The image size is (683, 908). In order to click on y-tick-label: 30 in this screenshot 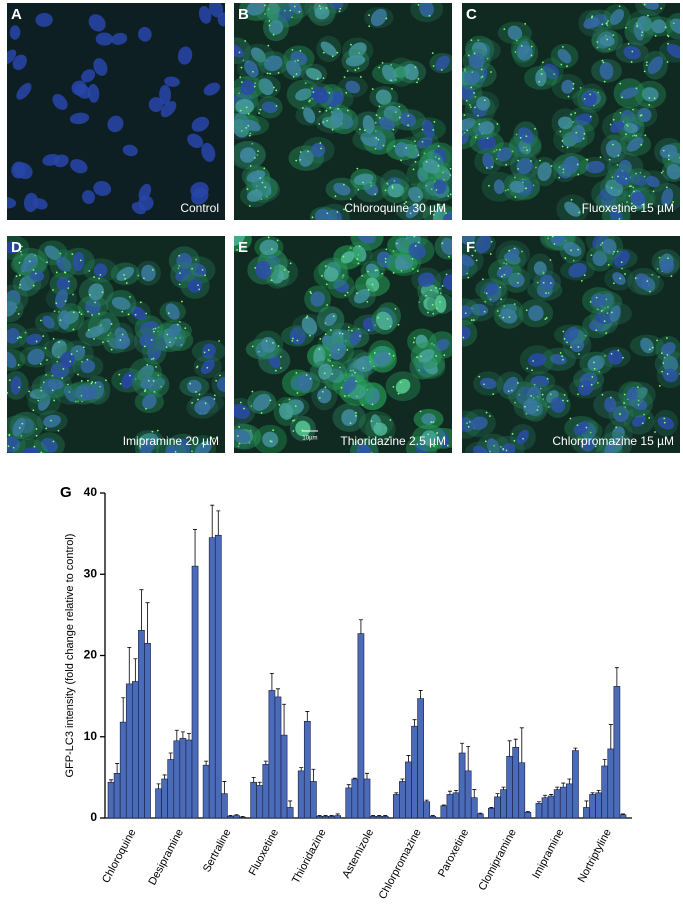, I will do `click(91, 573)`.